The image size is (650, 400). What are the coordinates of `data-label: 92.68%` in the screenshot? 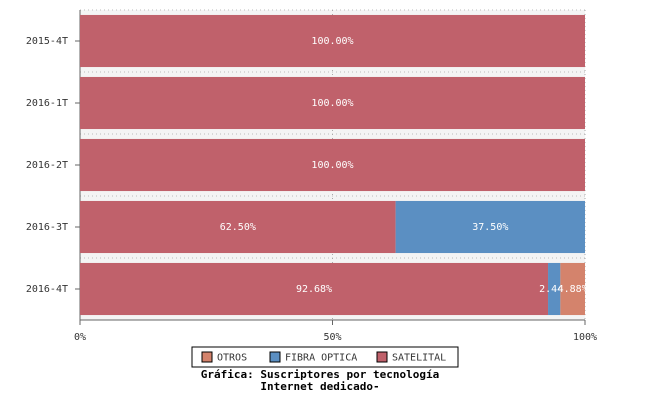 It's located at (314, 289).